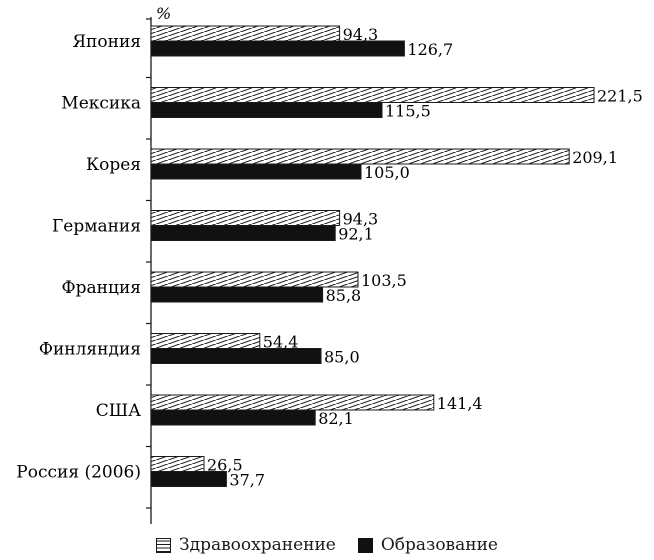  Describe the element at coordinates (430, 49) in the screenshot. I see `value-label: 126,7` at that location.